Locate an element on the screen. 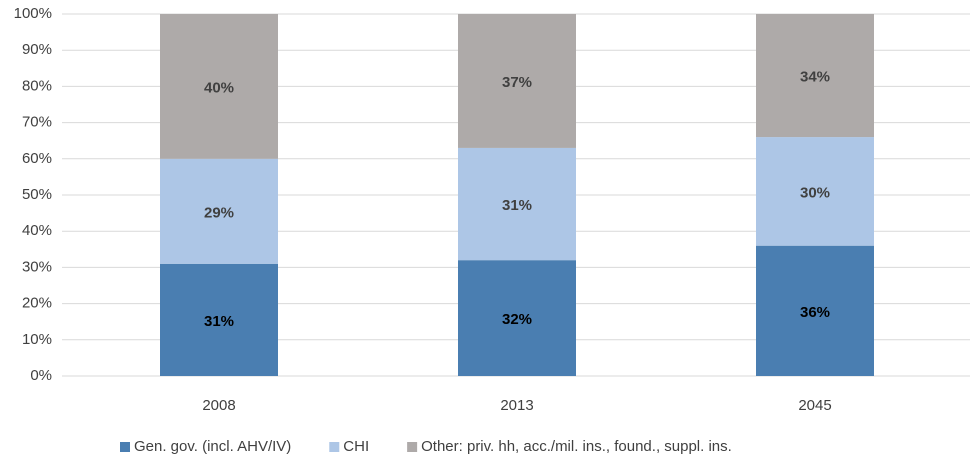 This screenshot has width=970, height=460. data-label: 30% is located at coordinates (815, 192).